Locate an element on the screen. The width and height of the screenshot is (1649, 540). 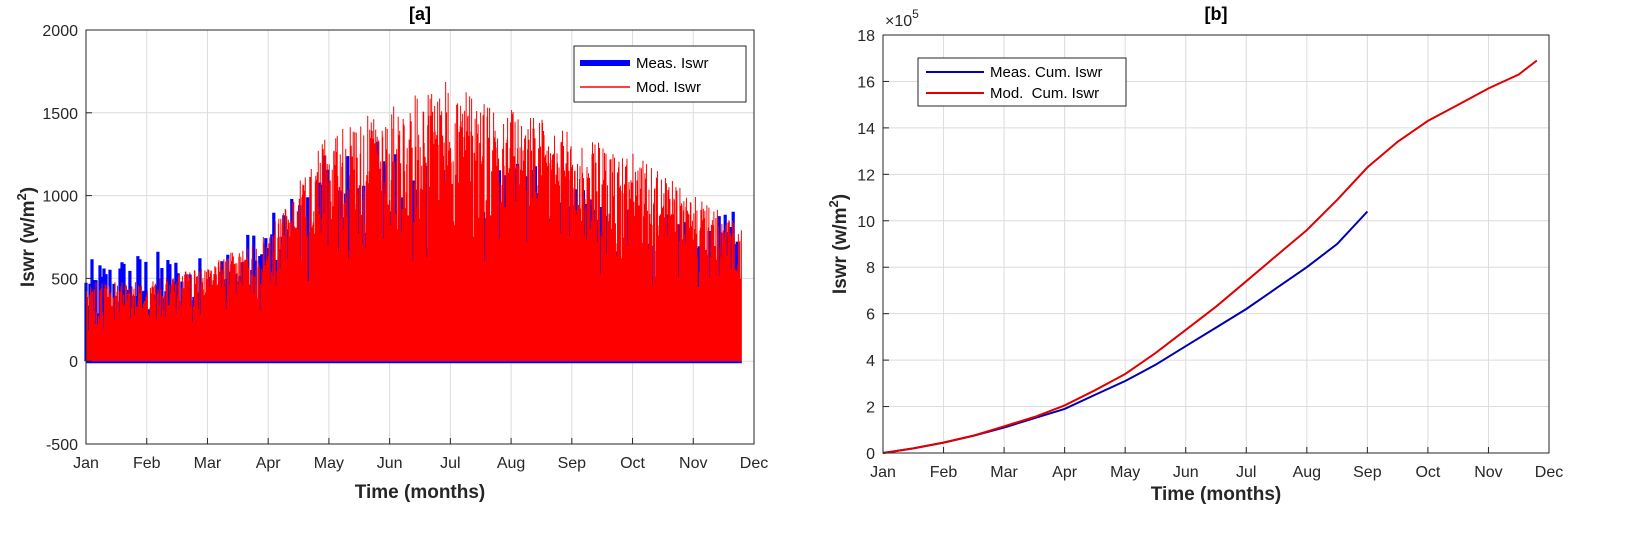
y-tick-label: -500 is located at coordinates (62, 445).